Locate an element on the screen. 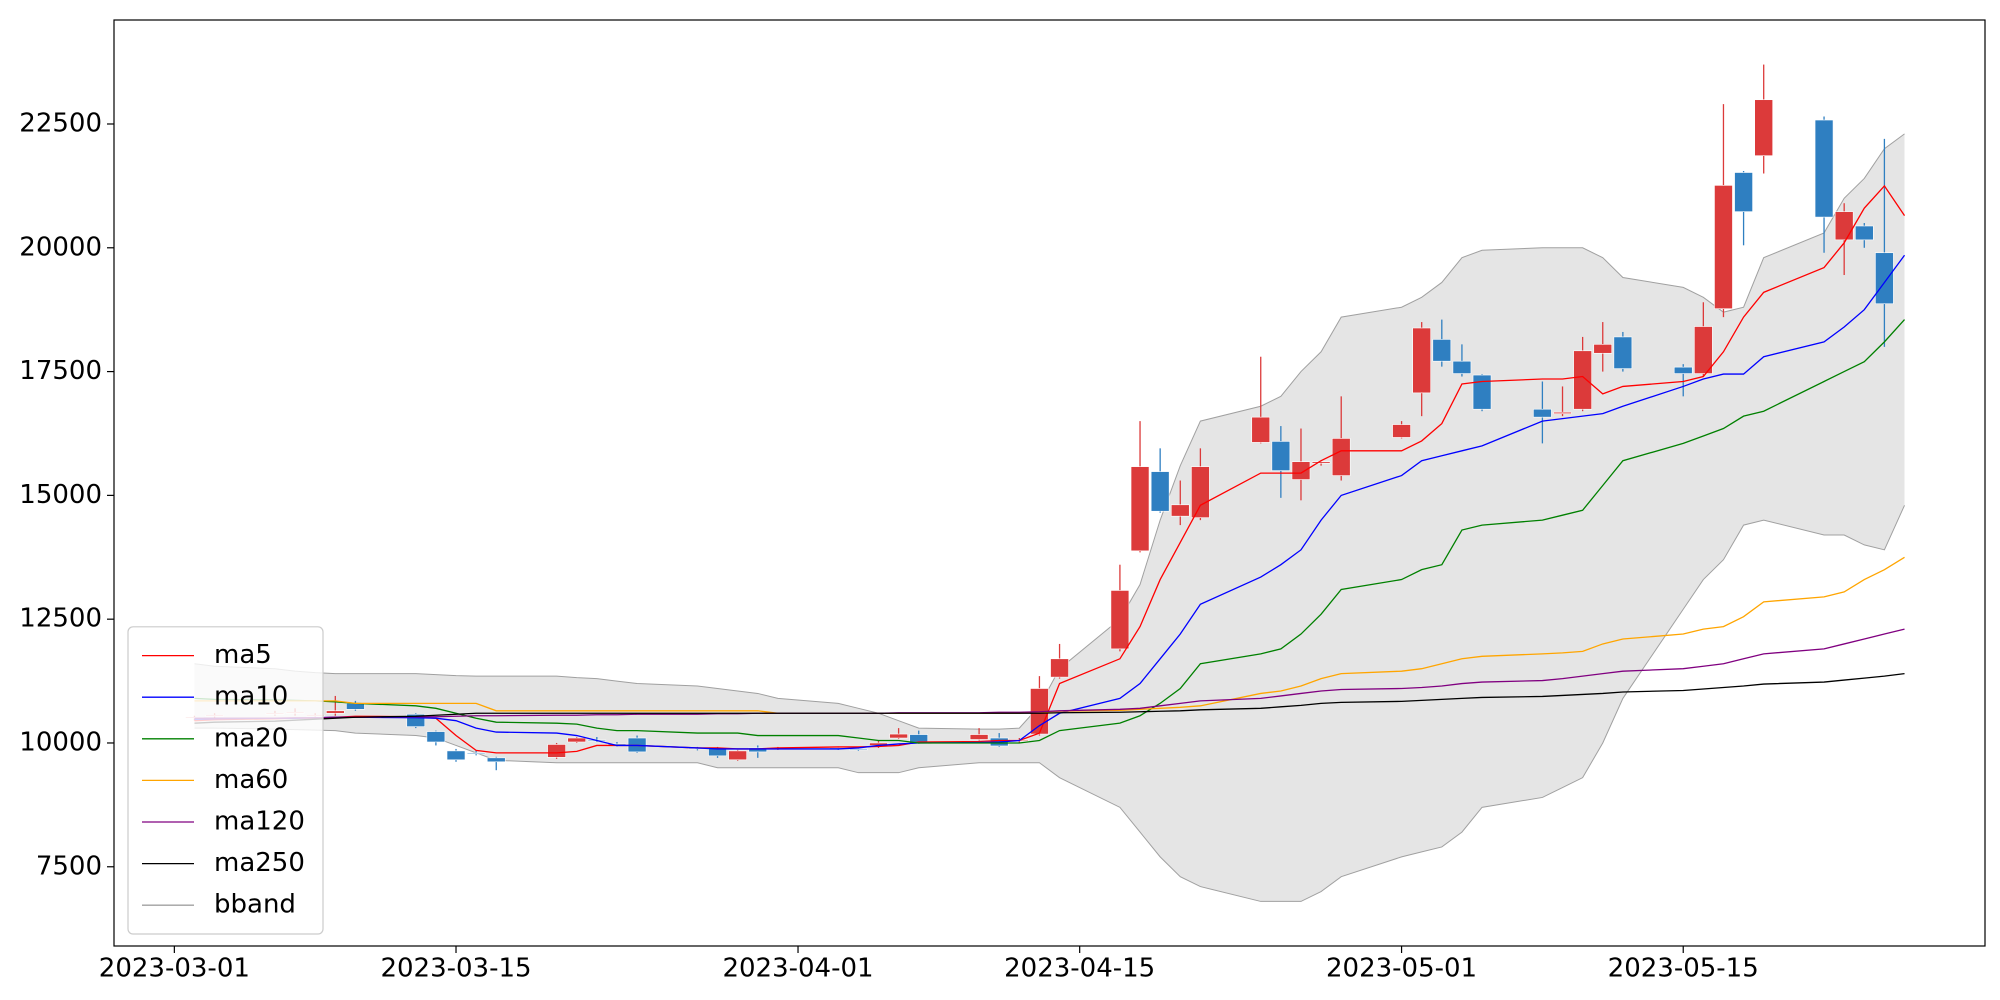  x-tick-label: 2023-04-15 is located at coordinates (1079, 969).